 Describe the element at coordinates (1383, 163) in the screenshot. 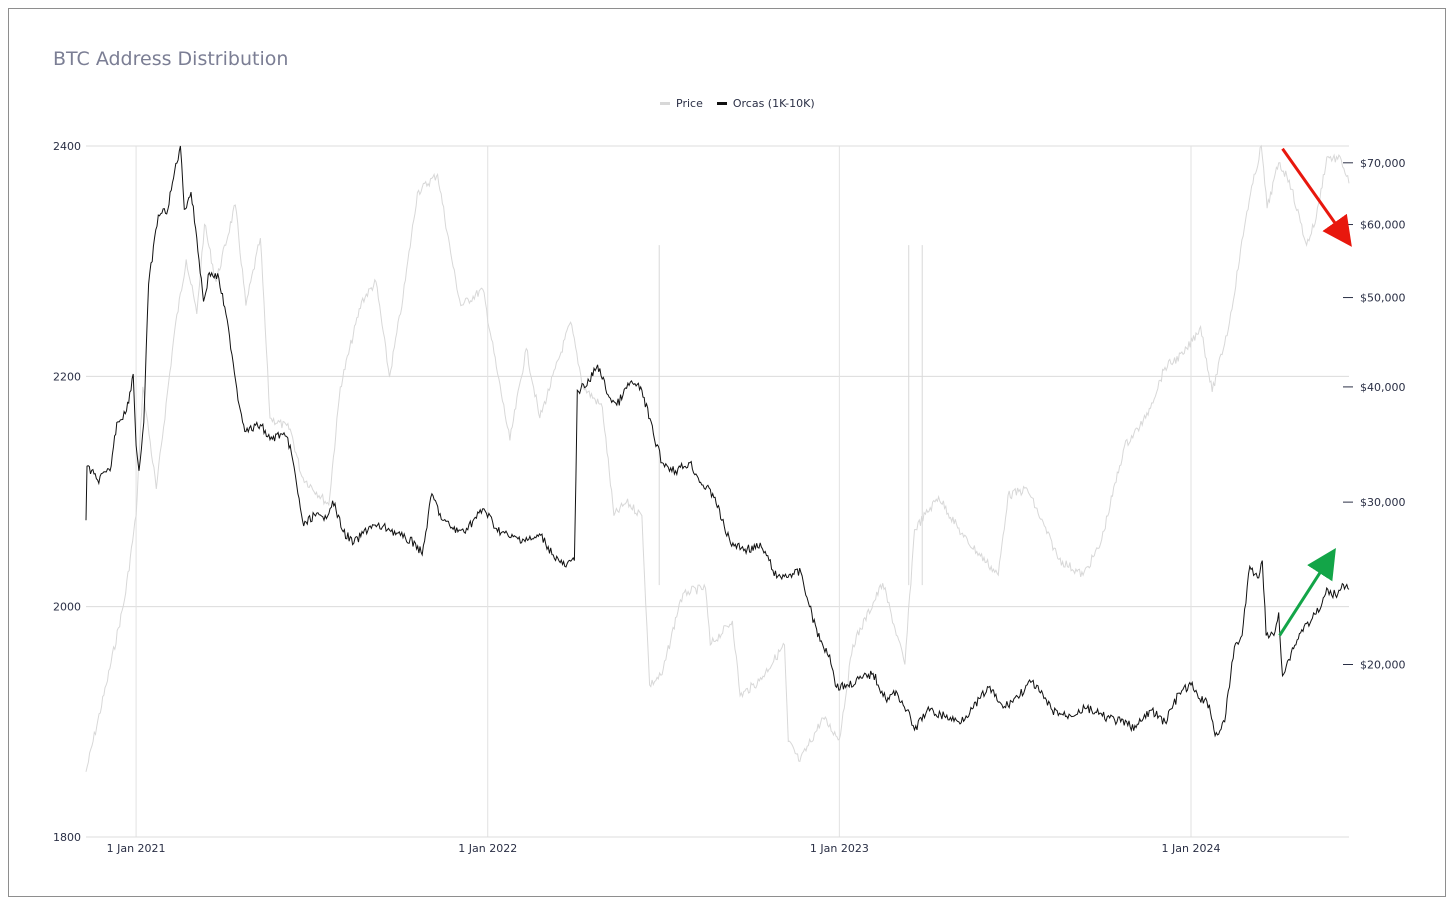

I see `y-right-tick-label: $70,000` at that location.